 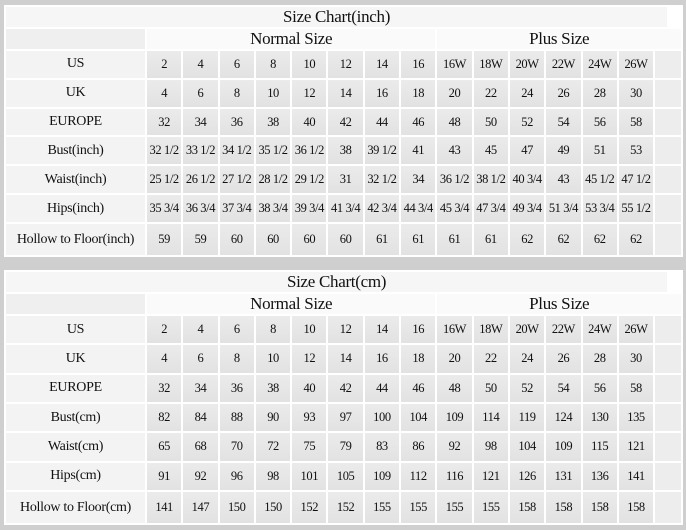 I want to click on size-cell: 45, so click(x=490, y=151).